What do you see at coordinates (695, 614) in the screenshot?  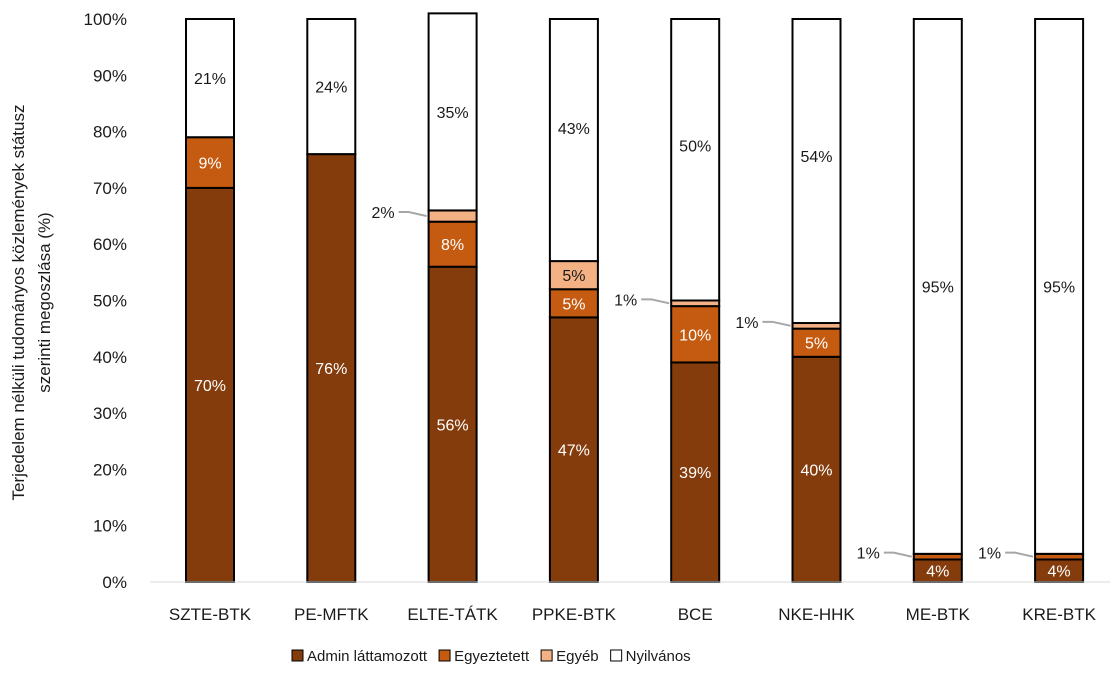 I see `x-tick-label: BCE` at bounding box center [695, 614].